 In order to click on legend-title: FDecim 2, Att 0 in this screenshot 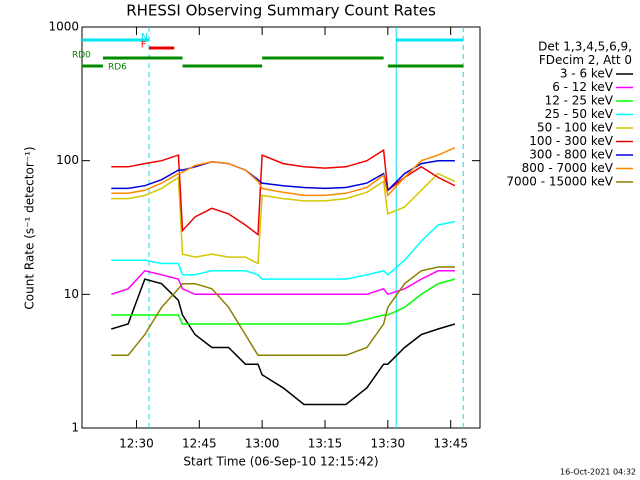, I will do `click(585, 60)`.